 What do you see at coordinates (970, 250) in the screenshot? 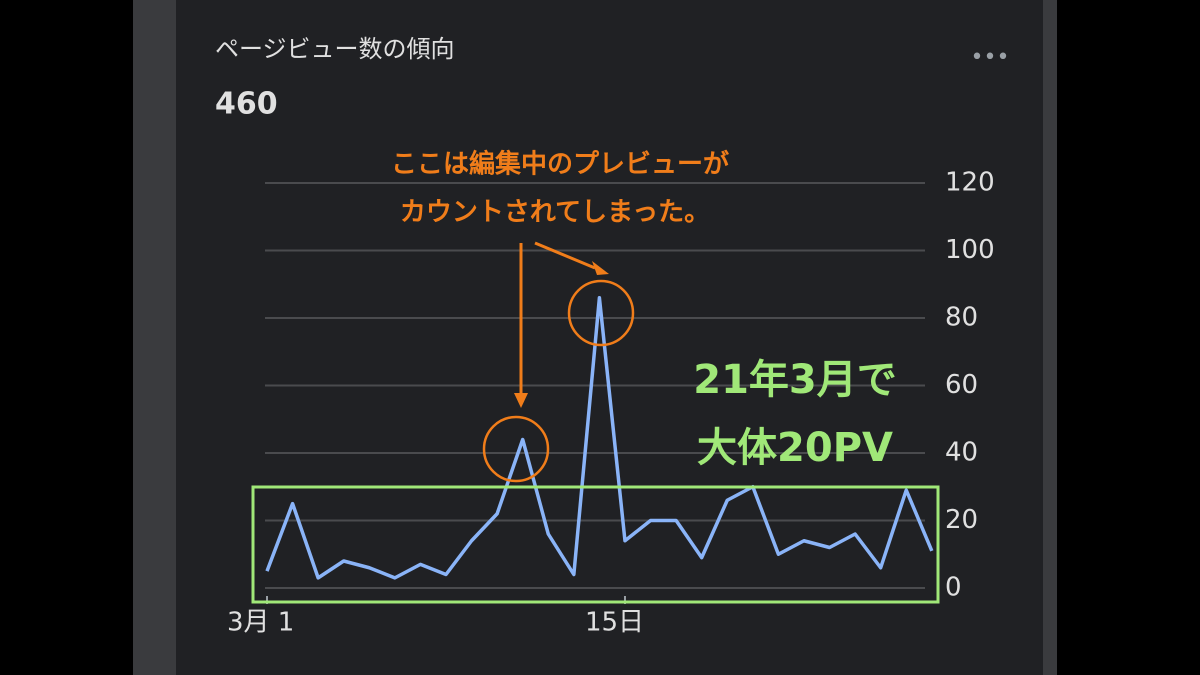
I see `y-tick-label: 100` at bounding box center [970, 250].